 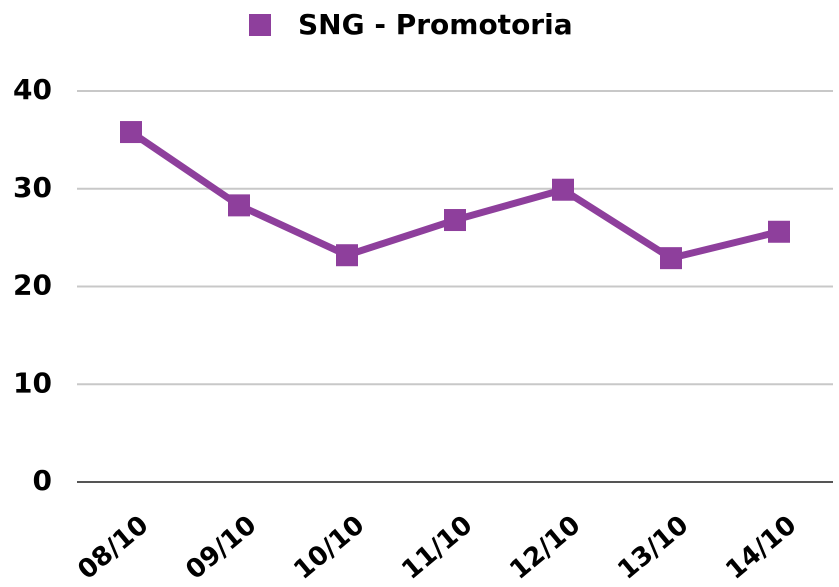 What do you see at coordinates (545, 548) in the screenshot?
I see `x-tick-label: 12/10` at bounding box center [545, 548].